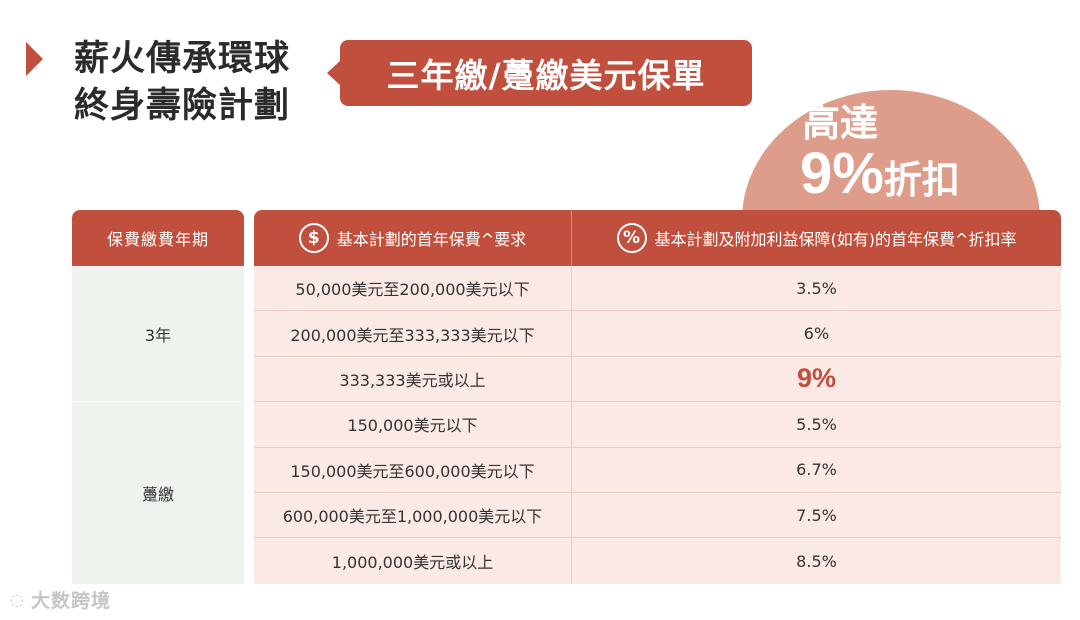  What do you see at coordinates (158, 238) in the screenshot?
I see `period-header: 保費繳費年期` at bounding box center [158, 238].